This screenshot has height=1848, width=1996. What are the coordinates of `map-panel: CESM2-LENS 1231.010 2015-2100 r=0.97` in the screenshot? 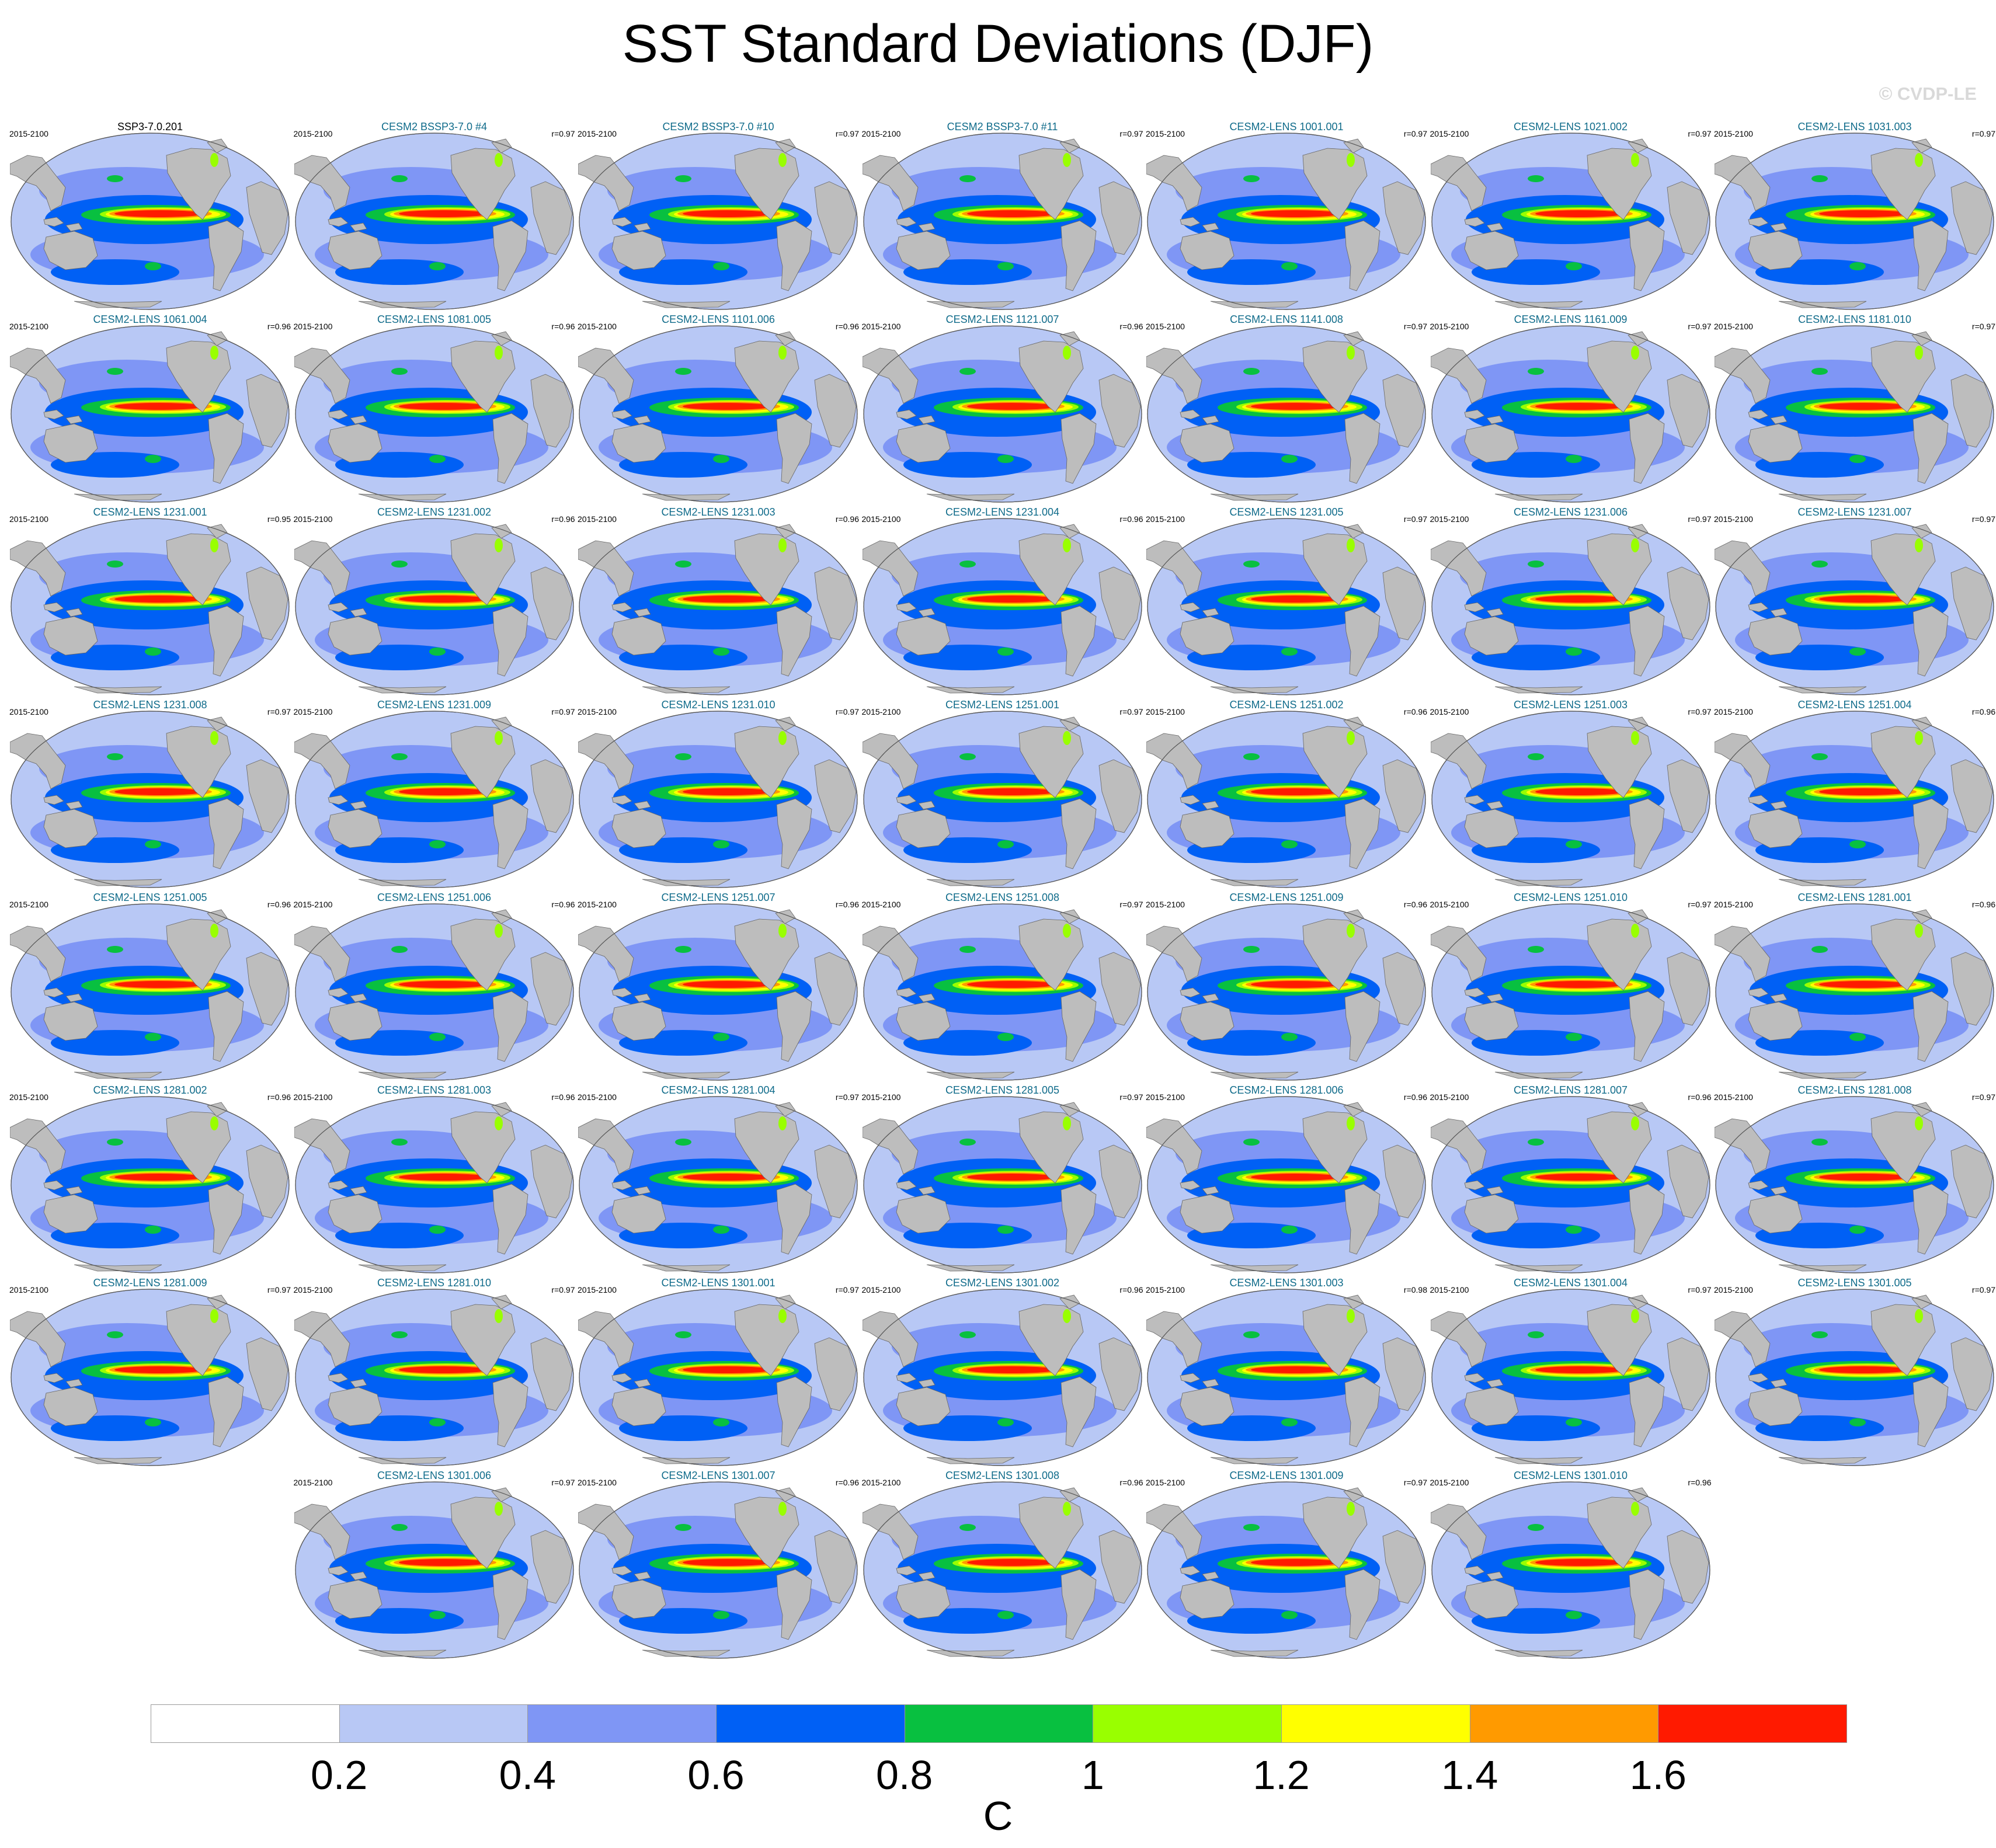 It's located at (718, 793).